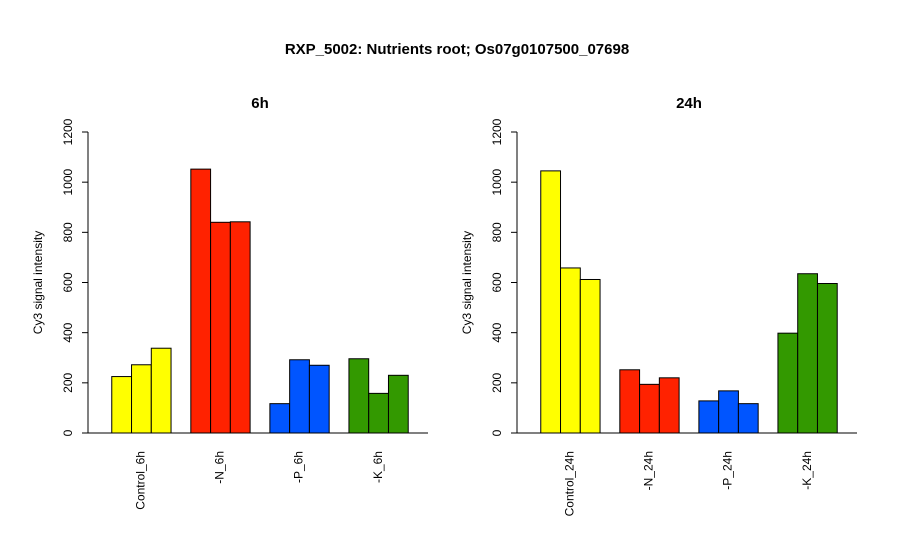 This screenshot has height=555, width=900. I want to click on category-label: -N_24h, so click(649, 470).